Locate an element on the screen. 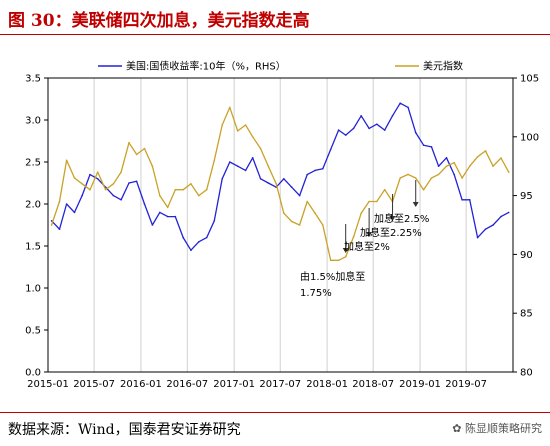 This screenshot has height=446, width=550. y-left-tick-label: 0.5 is located at coordinates (33, 331).